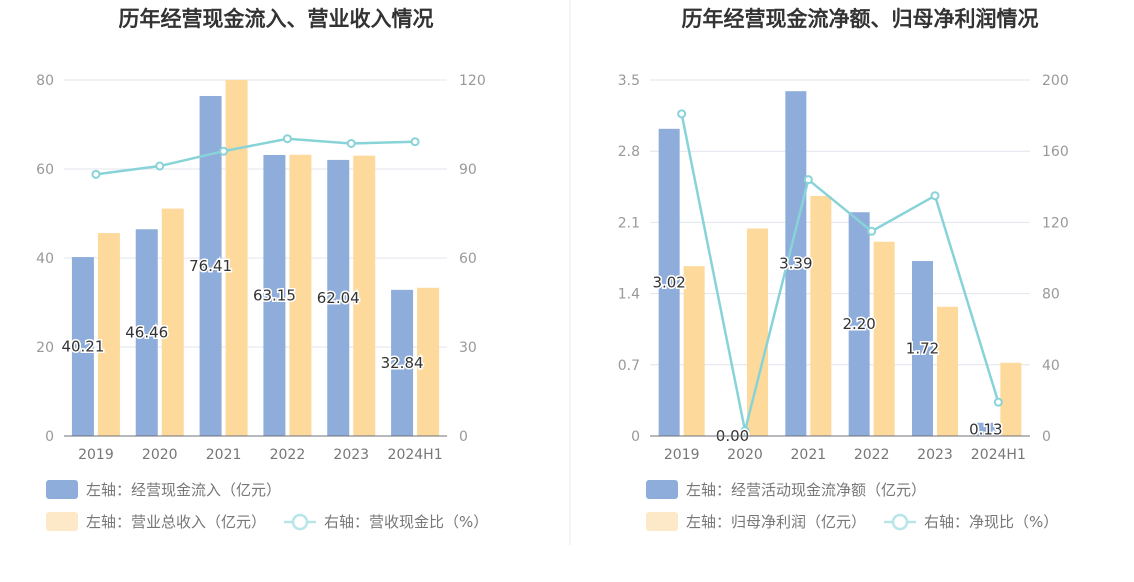  What do you see at coordinates (629, 295) in the screenshot?
I see `left-tick-label: 1.4` at bounding box center [629, 295].